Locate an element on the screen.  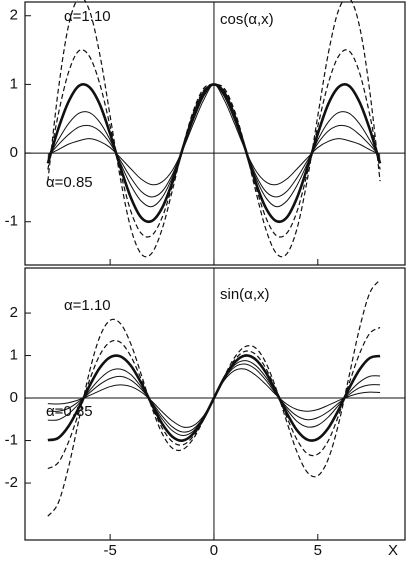
annotation: cos(α,x) is located at coordinates (247, 19).